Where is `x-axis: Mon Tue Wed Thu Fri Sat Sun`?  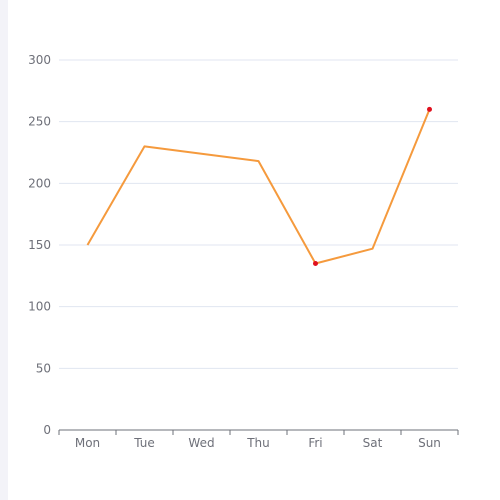
x-axis: Mon Tue Wed Thu Fri Sat Sun is located at coordinates (258, 439).